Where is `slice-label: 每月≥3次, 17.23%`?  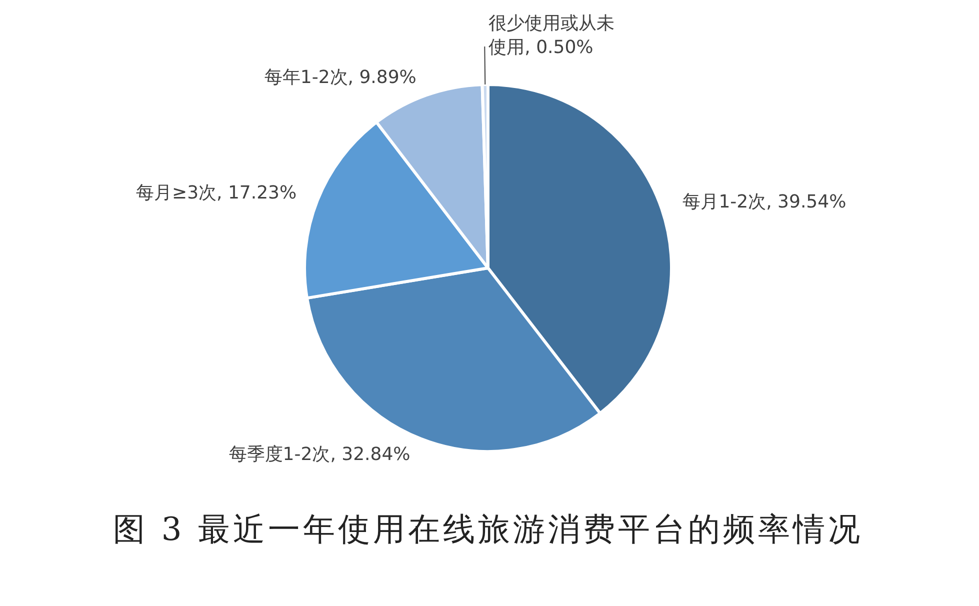
slice-label: 每月≥3次, 17.23% is located at coordinates (216, 193).